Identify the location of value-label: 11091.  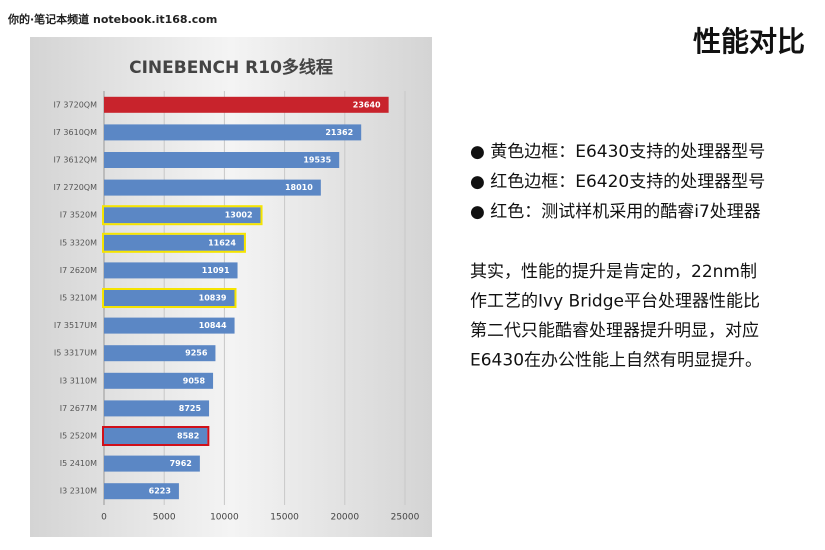
(216, 270).